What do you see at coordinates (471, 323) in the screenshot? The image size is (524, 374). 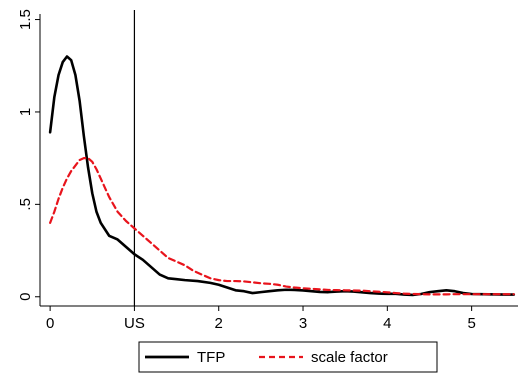 I see `x-tick-label: 5` at bounding box center [471, 323].